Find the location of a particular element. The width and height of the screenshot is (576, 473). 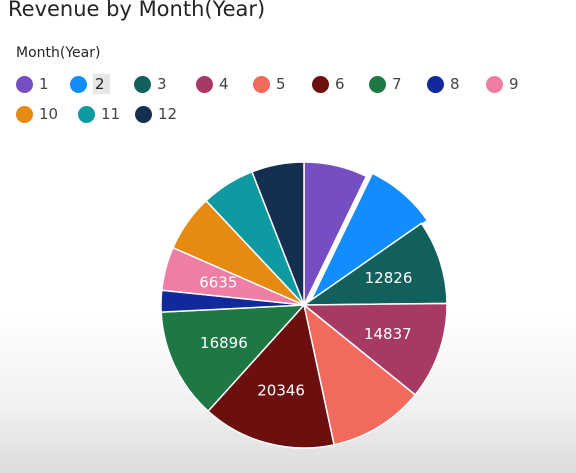

legend-label-4: 4 is located at coordinates (224, 84).